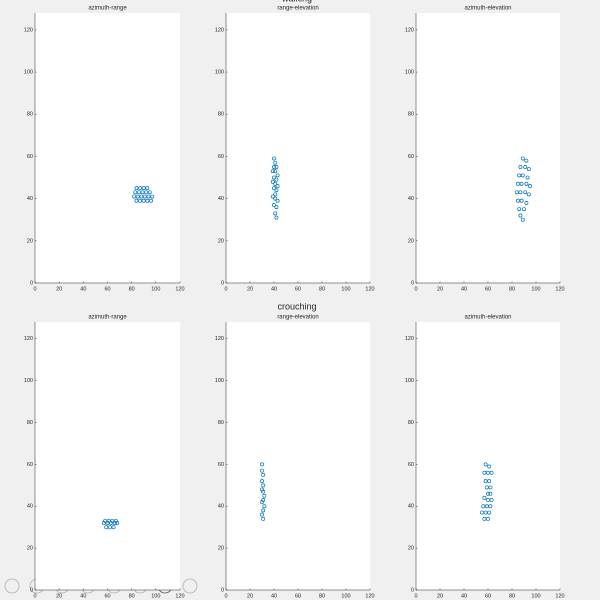  Describe the element at coordinates (28, 381) in the screenshot. I see `y-tick-label: 100` at that location.